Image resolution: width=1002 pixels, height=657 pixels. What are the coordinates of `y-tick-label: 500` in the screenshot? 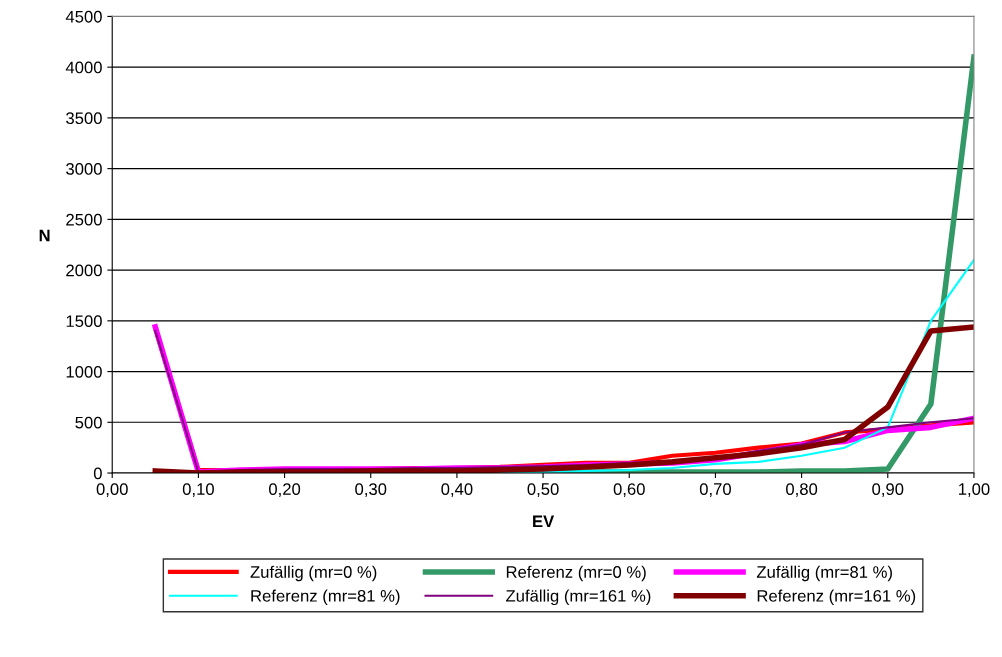 It's located at (88, 422).